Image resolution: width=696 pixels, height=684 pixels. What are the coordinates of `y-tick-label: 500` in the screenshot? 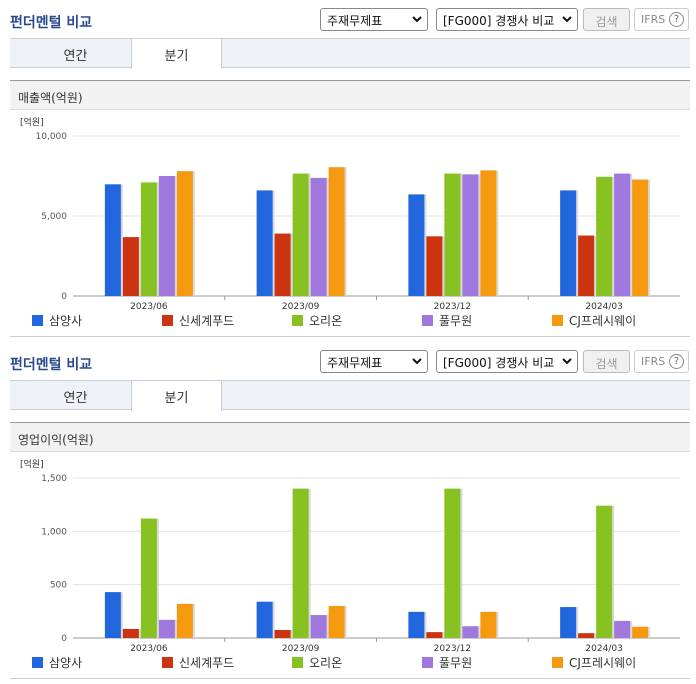 It's located at (58, 586).